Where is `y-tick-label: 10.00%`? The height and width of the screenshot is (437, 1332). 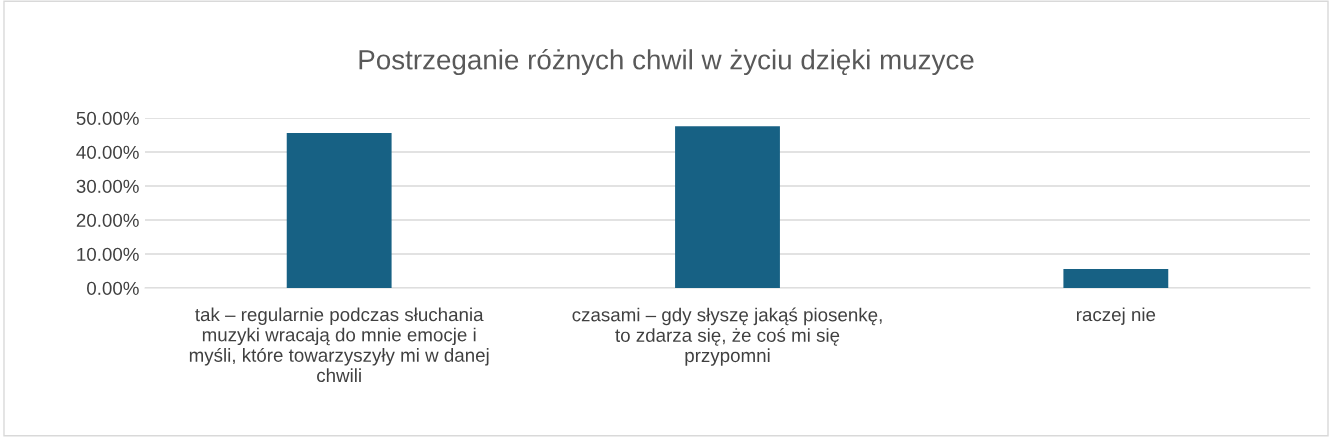
y-tick-label: 10.00% is located at coordinates (108, 254).